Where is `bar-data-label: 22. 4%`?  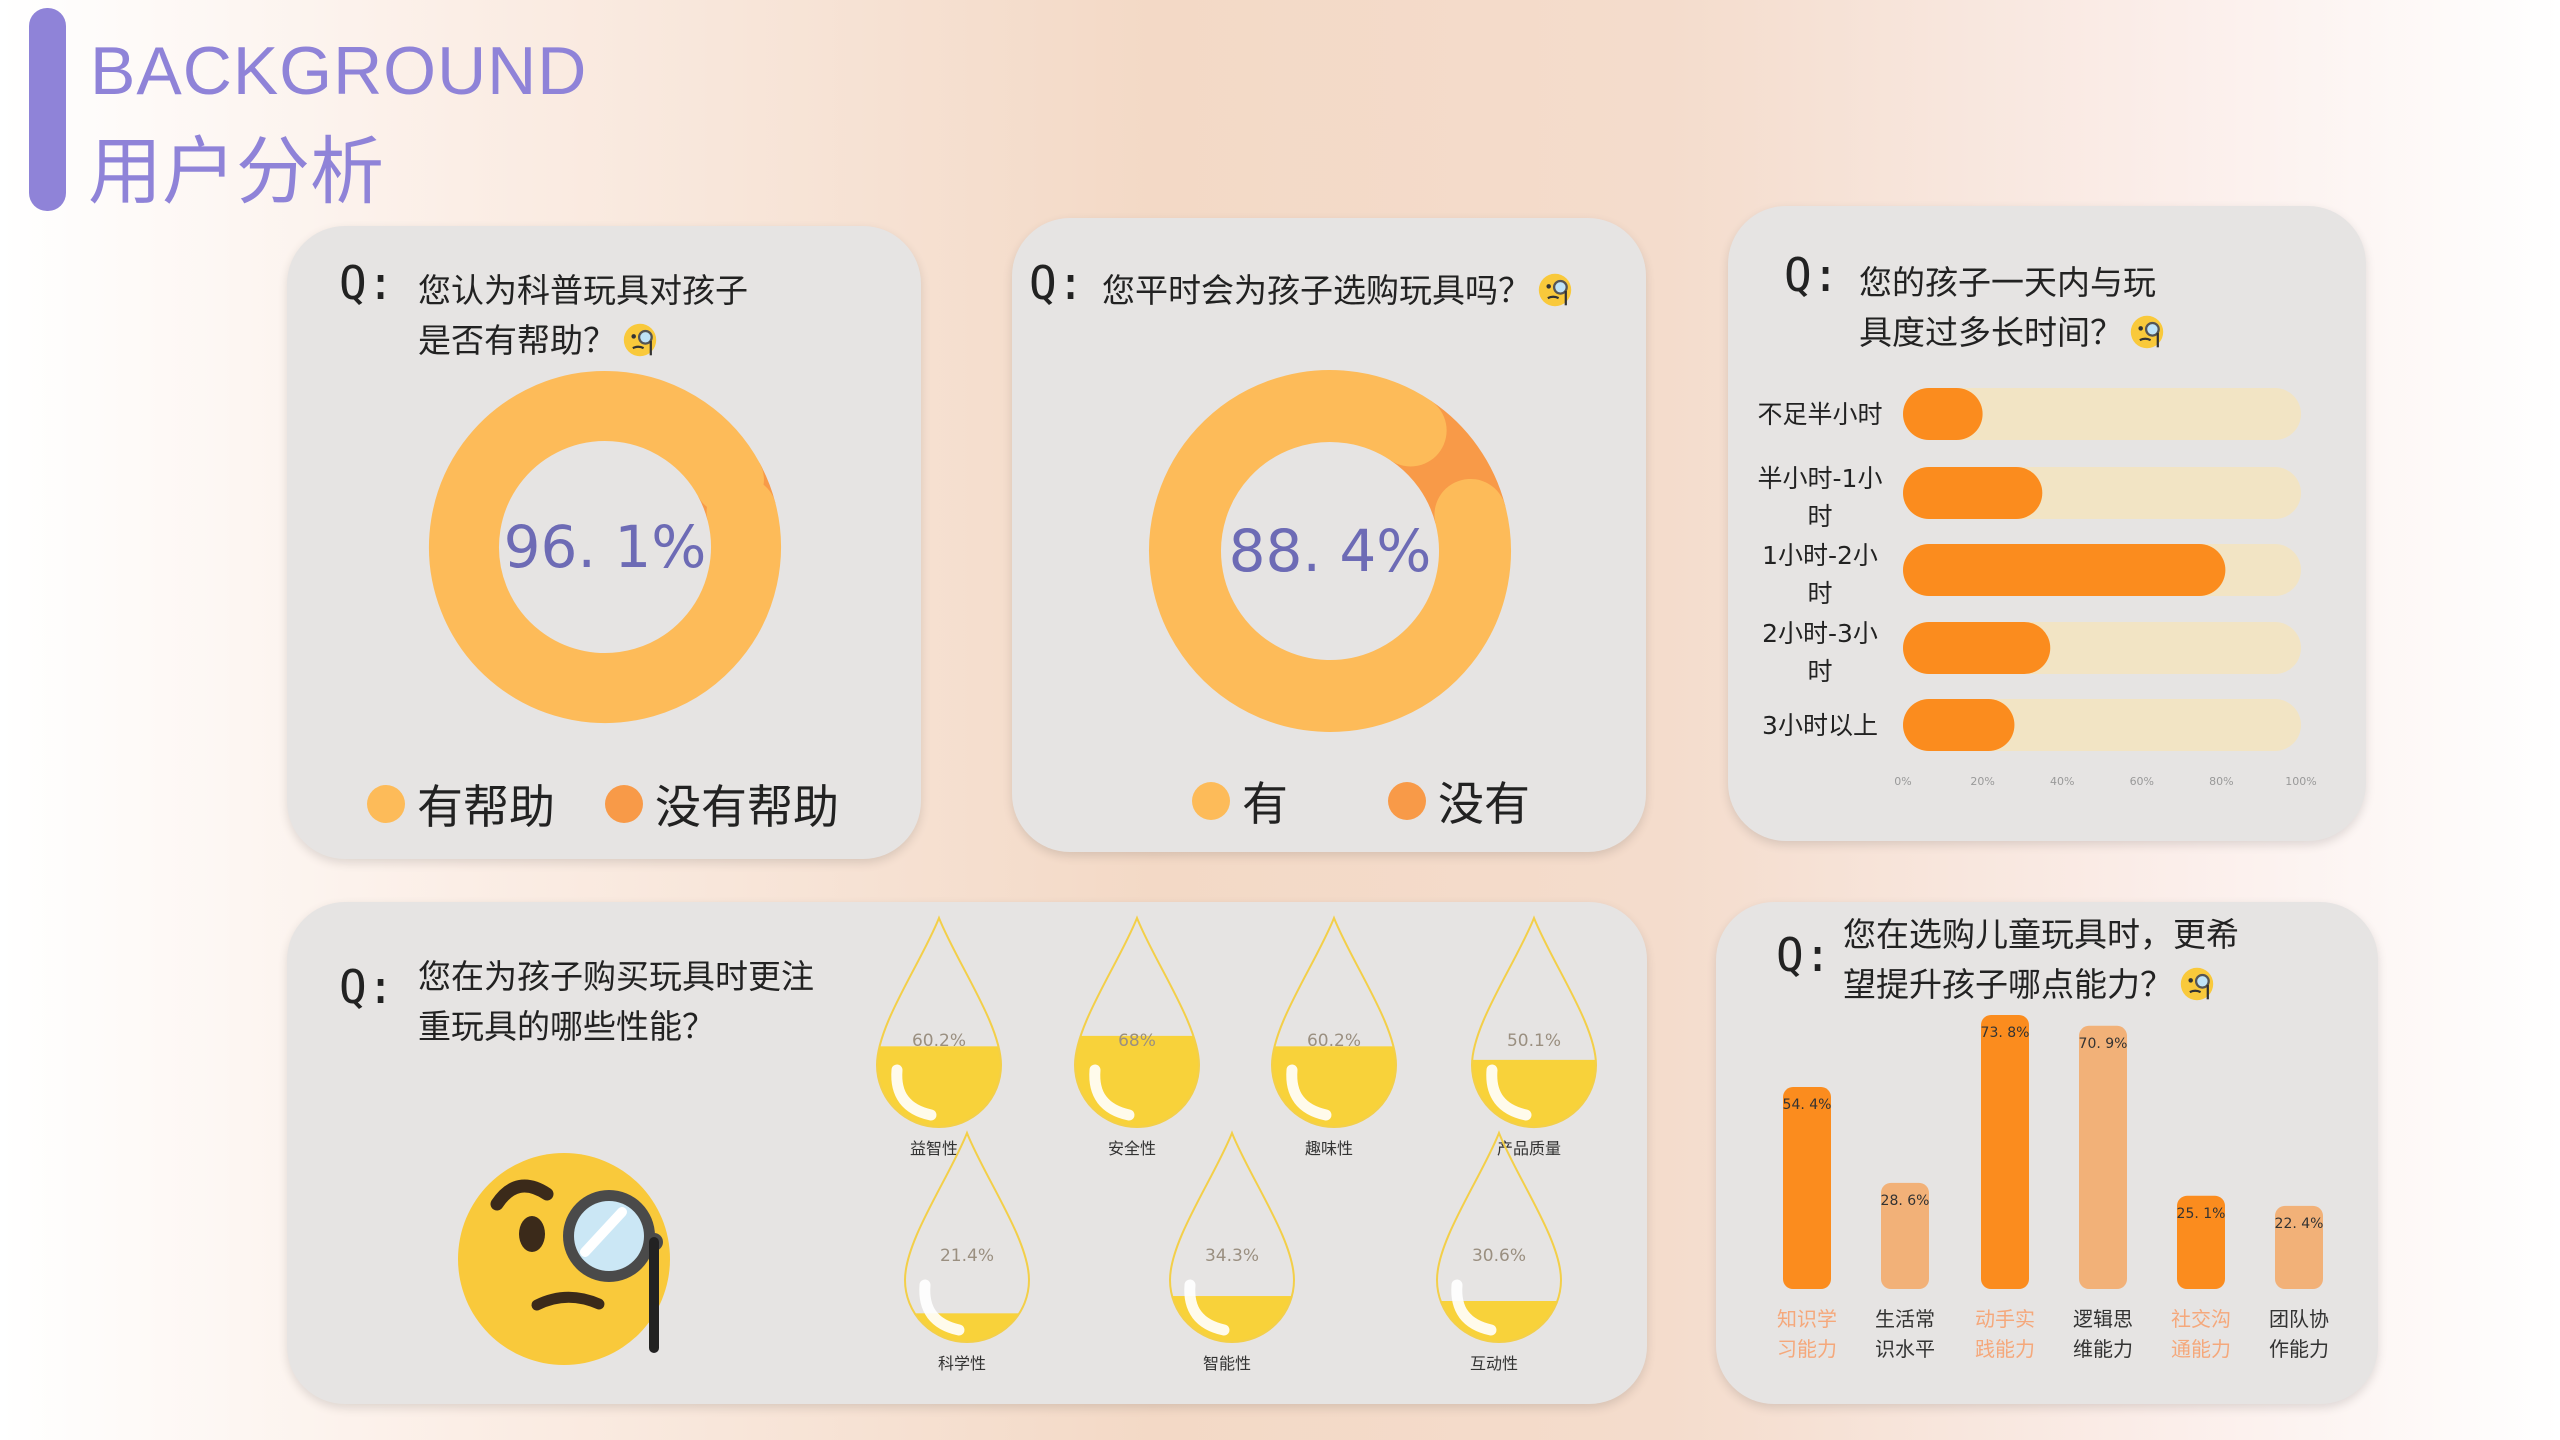
bar-data-label: 22. 4% is located at coordinates (2299, 1224).